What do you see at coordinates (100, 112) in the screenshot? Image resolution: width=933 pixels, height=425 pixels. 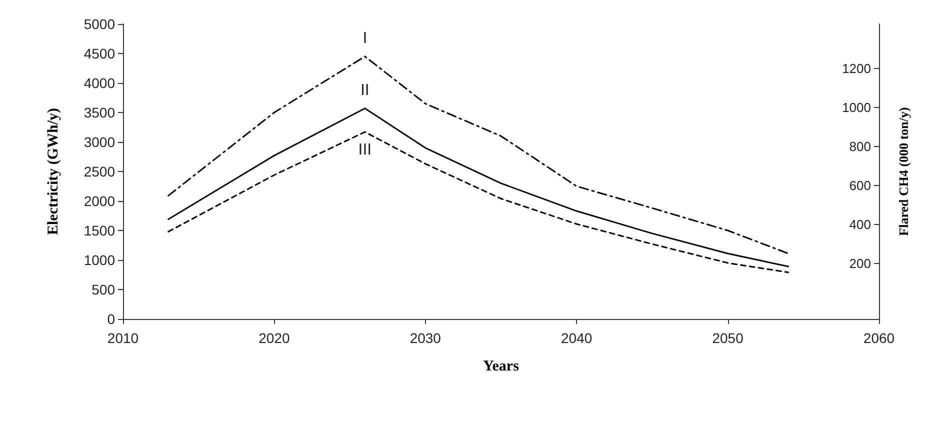 I see `y-tick-label: 3500` at bounding box center [100, 112].